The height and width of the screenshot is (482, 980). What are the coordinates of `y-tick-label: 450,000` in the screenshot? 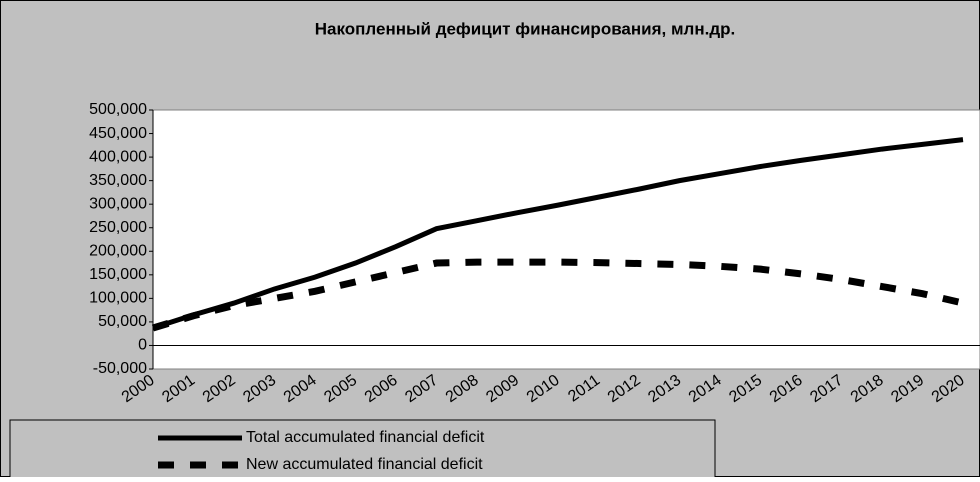 It's located at (118, 133).